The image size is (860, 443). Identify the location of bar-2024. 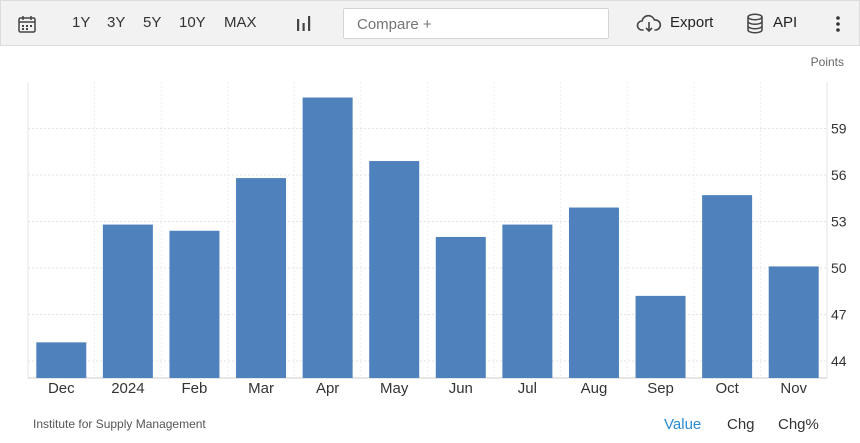
(127, 301).